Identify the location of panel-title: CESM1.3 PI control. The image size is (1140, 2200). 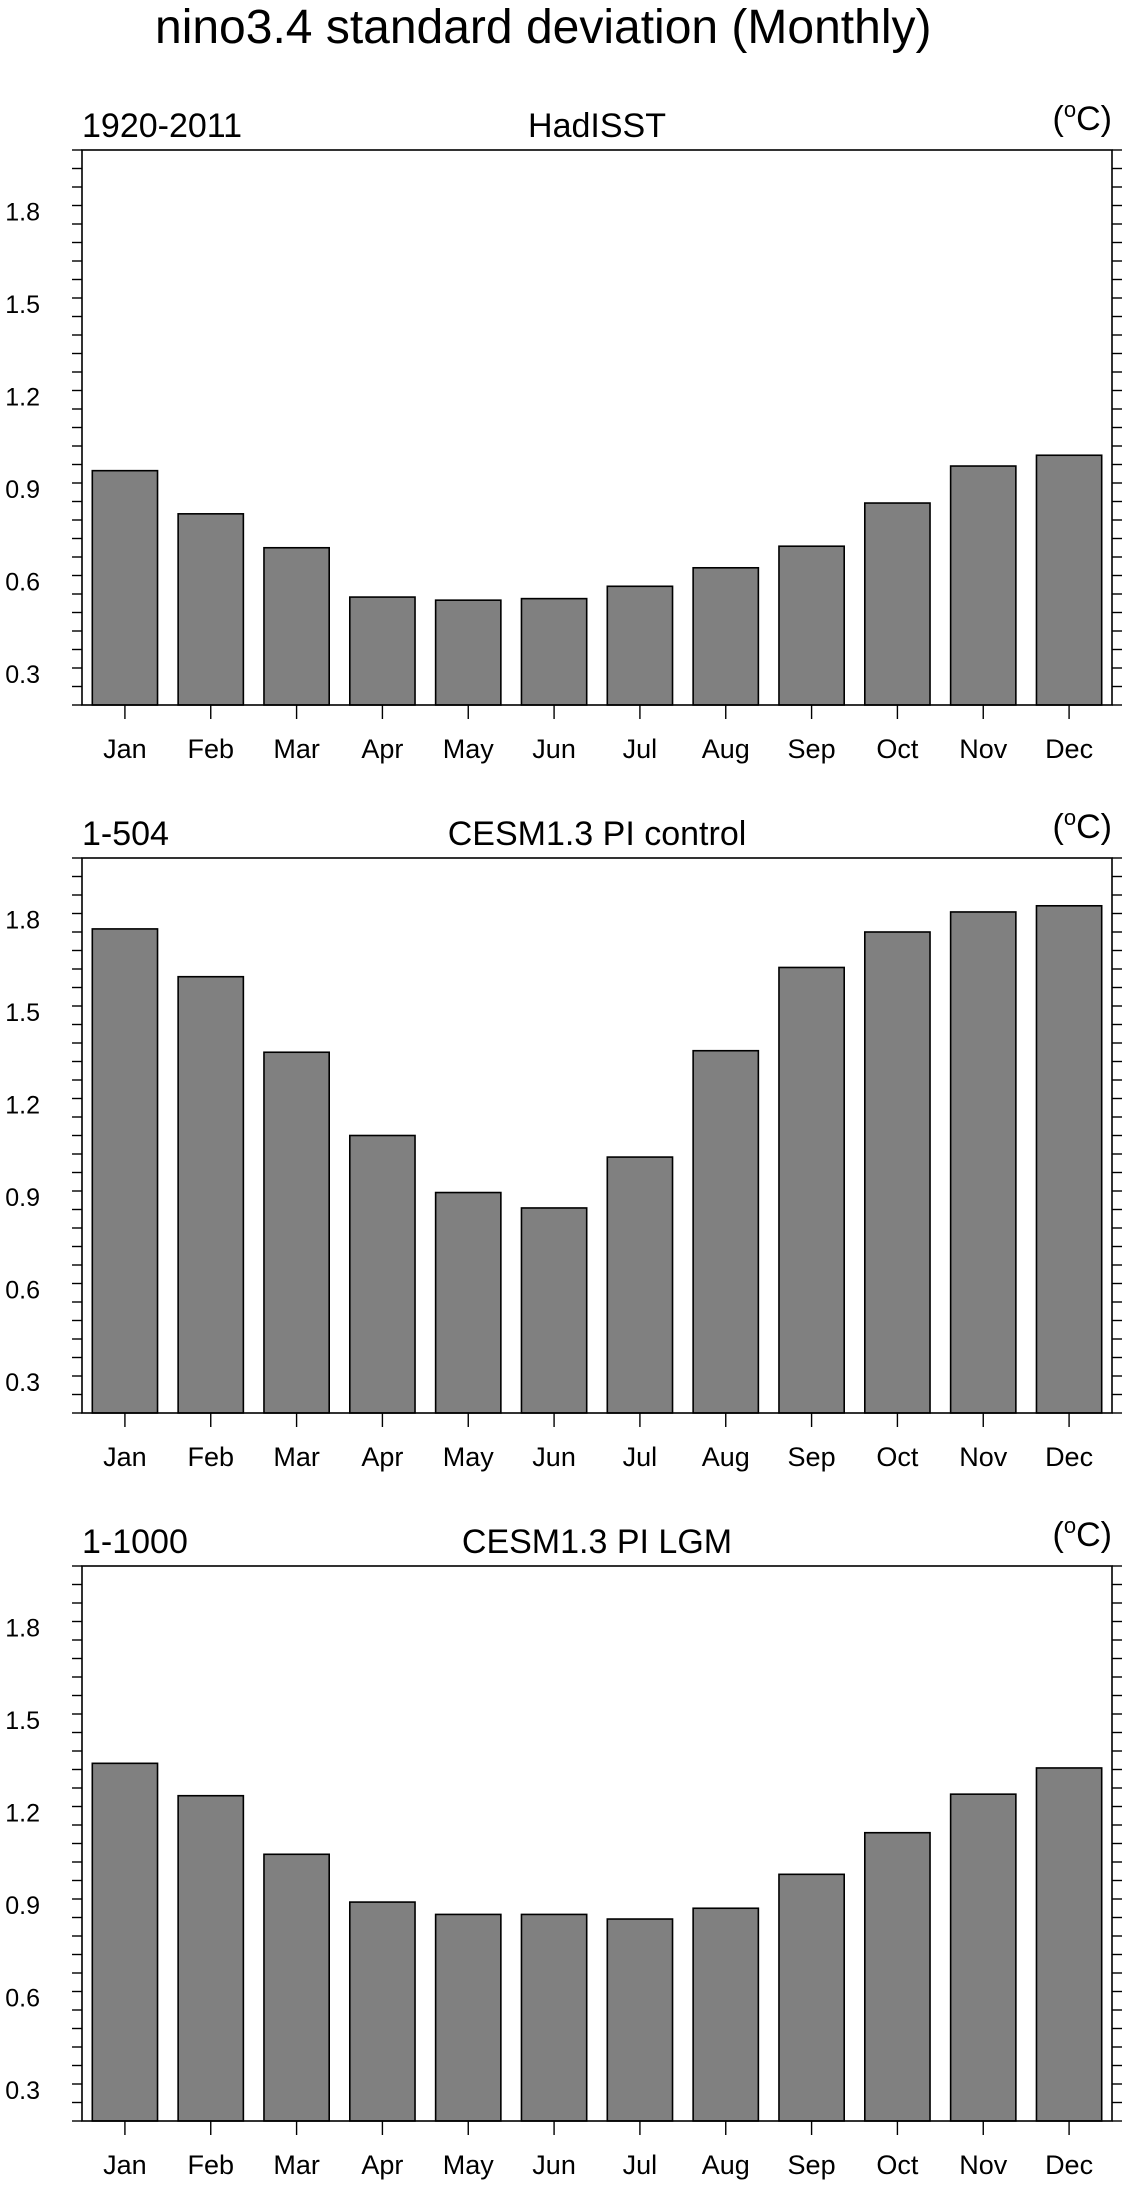
(597, 834).